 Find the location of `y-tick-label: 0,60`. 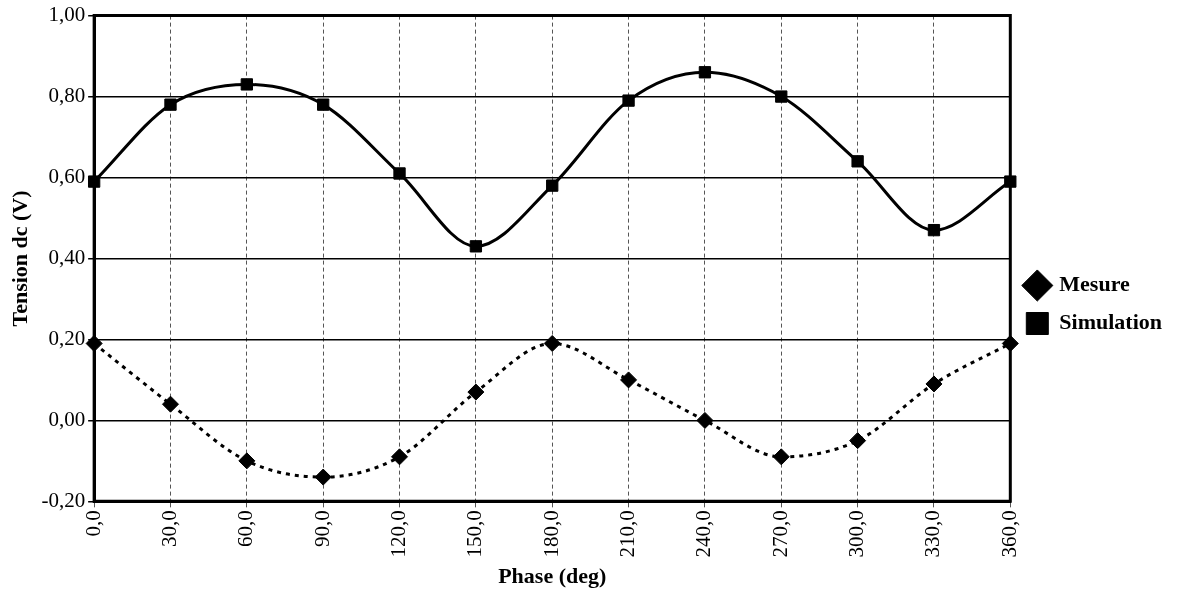

y-tick-label: 0,60 is located at coordinates (67, 176).